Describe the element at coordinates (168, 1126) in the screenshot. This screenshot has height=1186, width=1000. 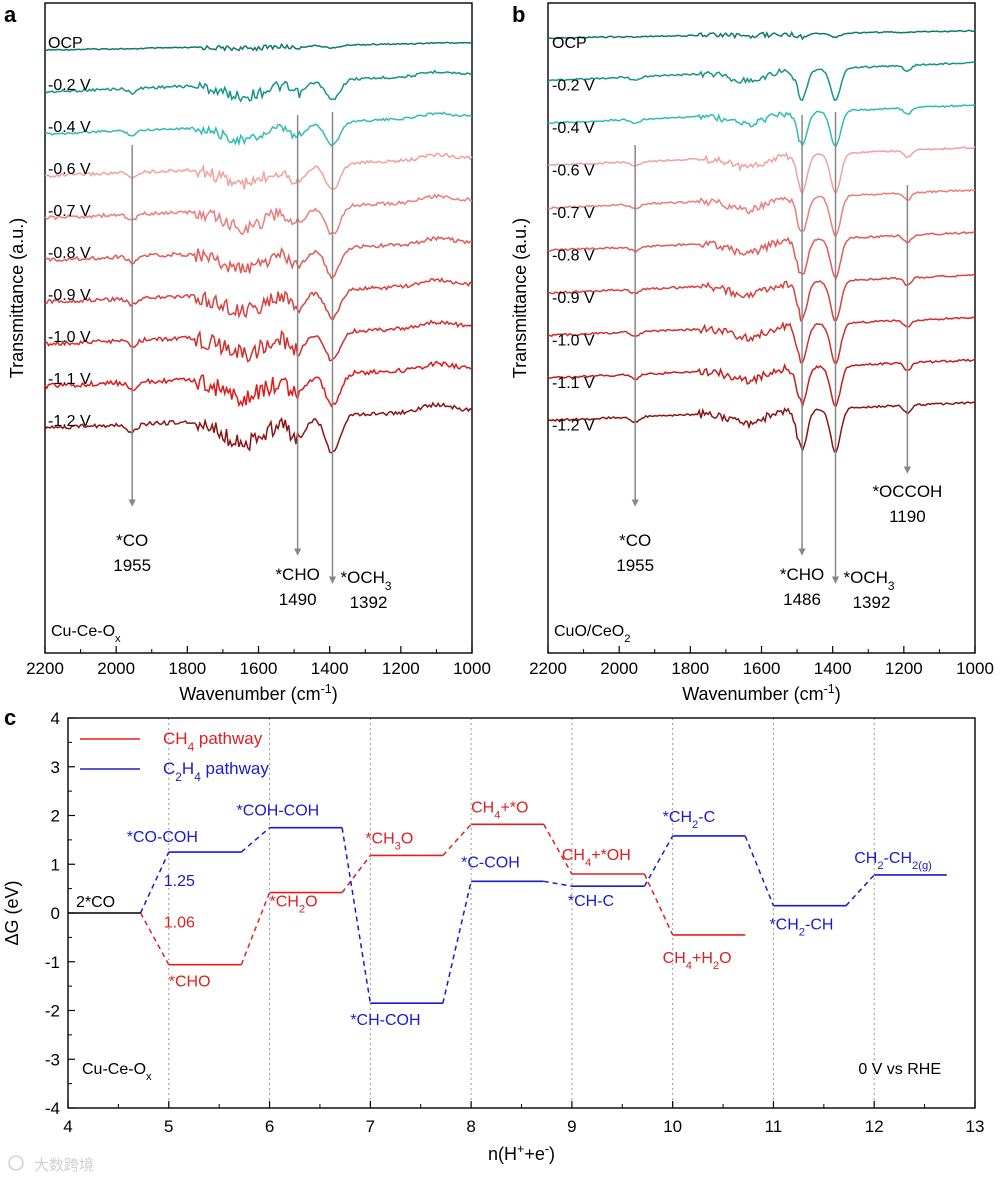
I see `x-tick-label: 5` at that location.